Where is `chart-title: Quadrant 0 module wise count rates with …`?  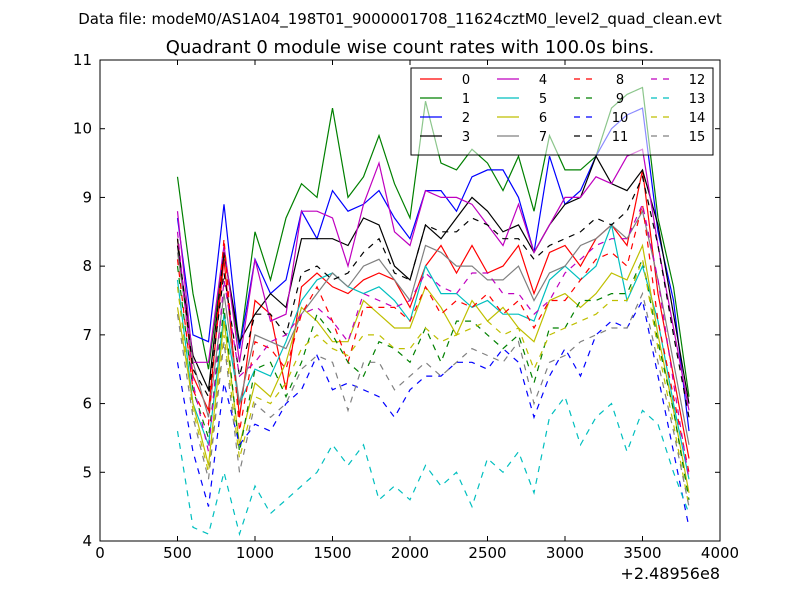 chart-title: Quadrant 0 module wise count rates with … is located at coordinates (410, 47).